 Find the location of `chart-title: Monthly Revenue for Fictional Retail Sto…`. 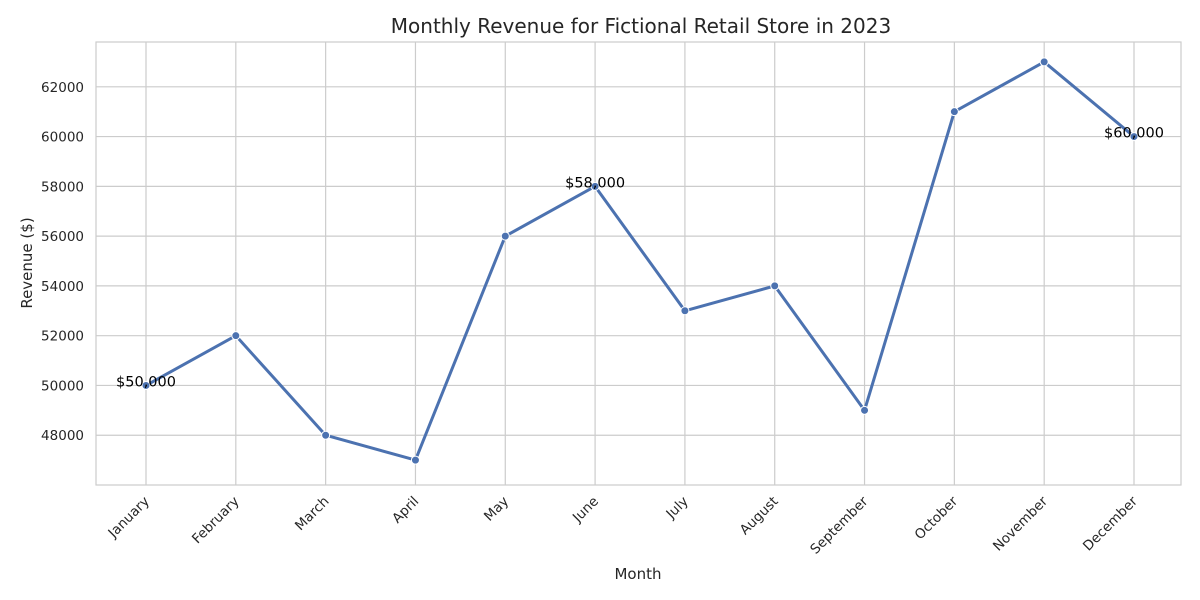

chart-title: Monthly Revenue for Fictional Retail Sto… is located at coordinates (641, 26).